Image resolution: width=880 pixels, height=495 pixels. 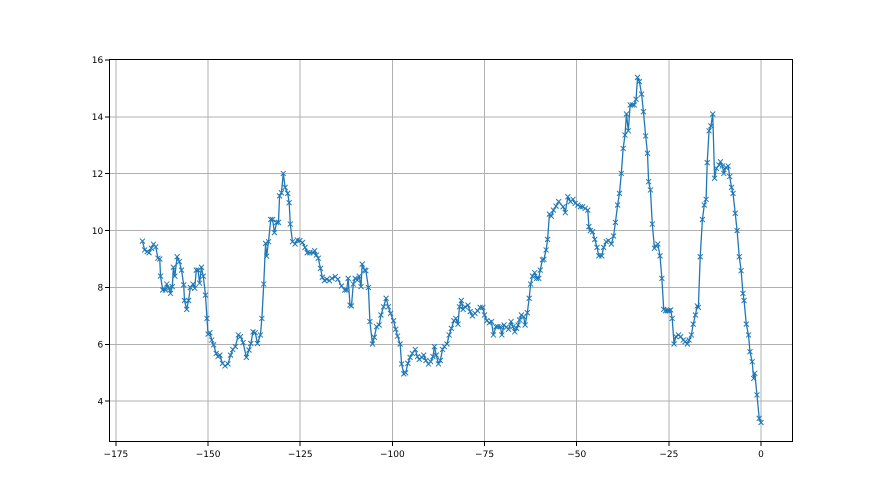 I want to click on x-tick-label: −25, so click(x=668, y=455).